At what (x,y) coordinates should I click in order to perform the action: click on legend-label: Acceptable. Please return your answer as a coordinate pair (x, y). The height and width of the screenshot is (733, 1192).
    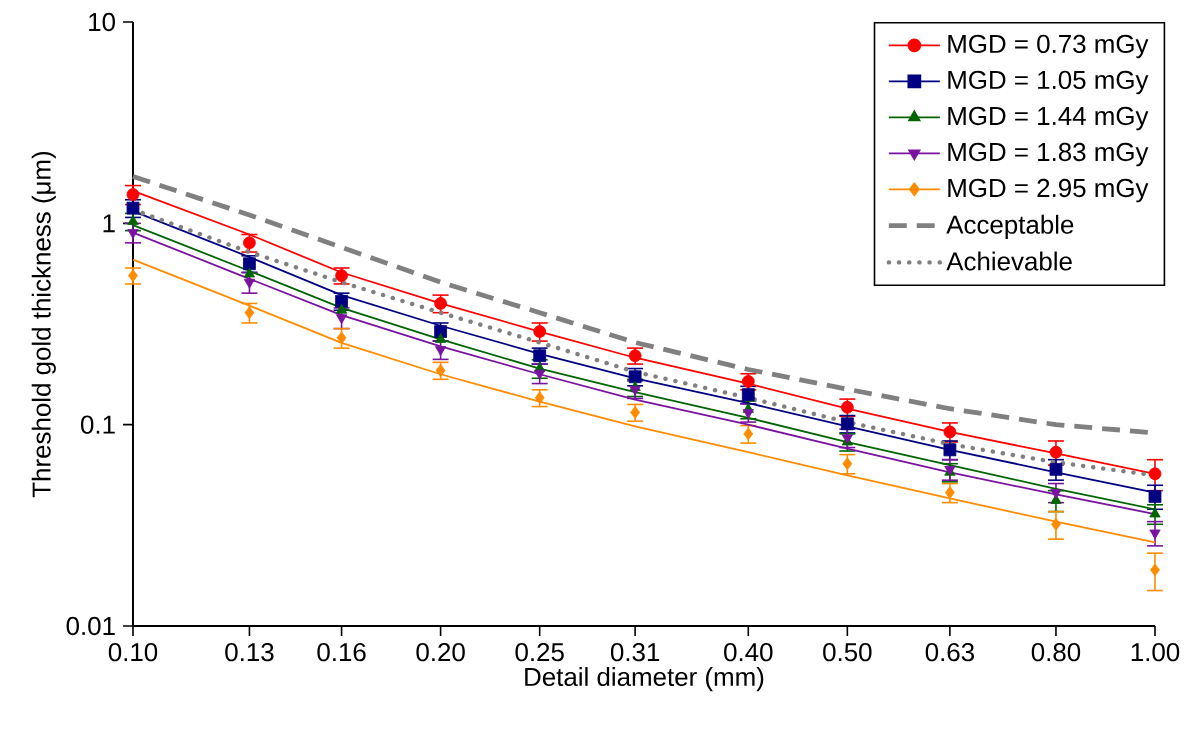
    Looking at the image, I should click on (1010, 226).